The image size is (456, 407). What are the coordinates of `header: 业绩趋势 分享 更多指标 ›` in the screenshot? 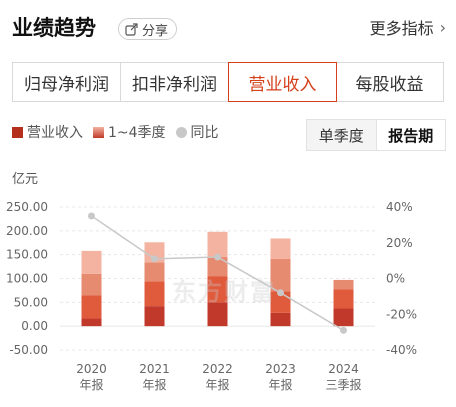 It's located at (228, 28).